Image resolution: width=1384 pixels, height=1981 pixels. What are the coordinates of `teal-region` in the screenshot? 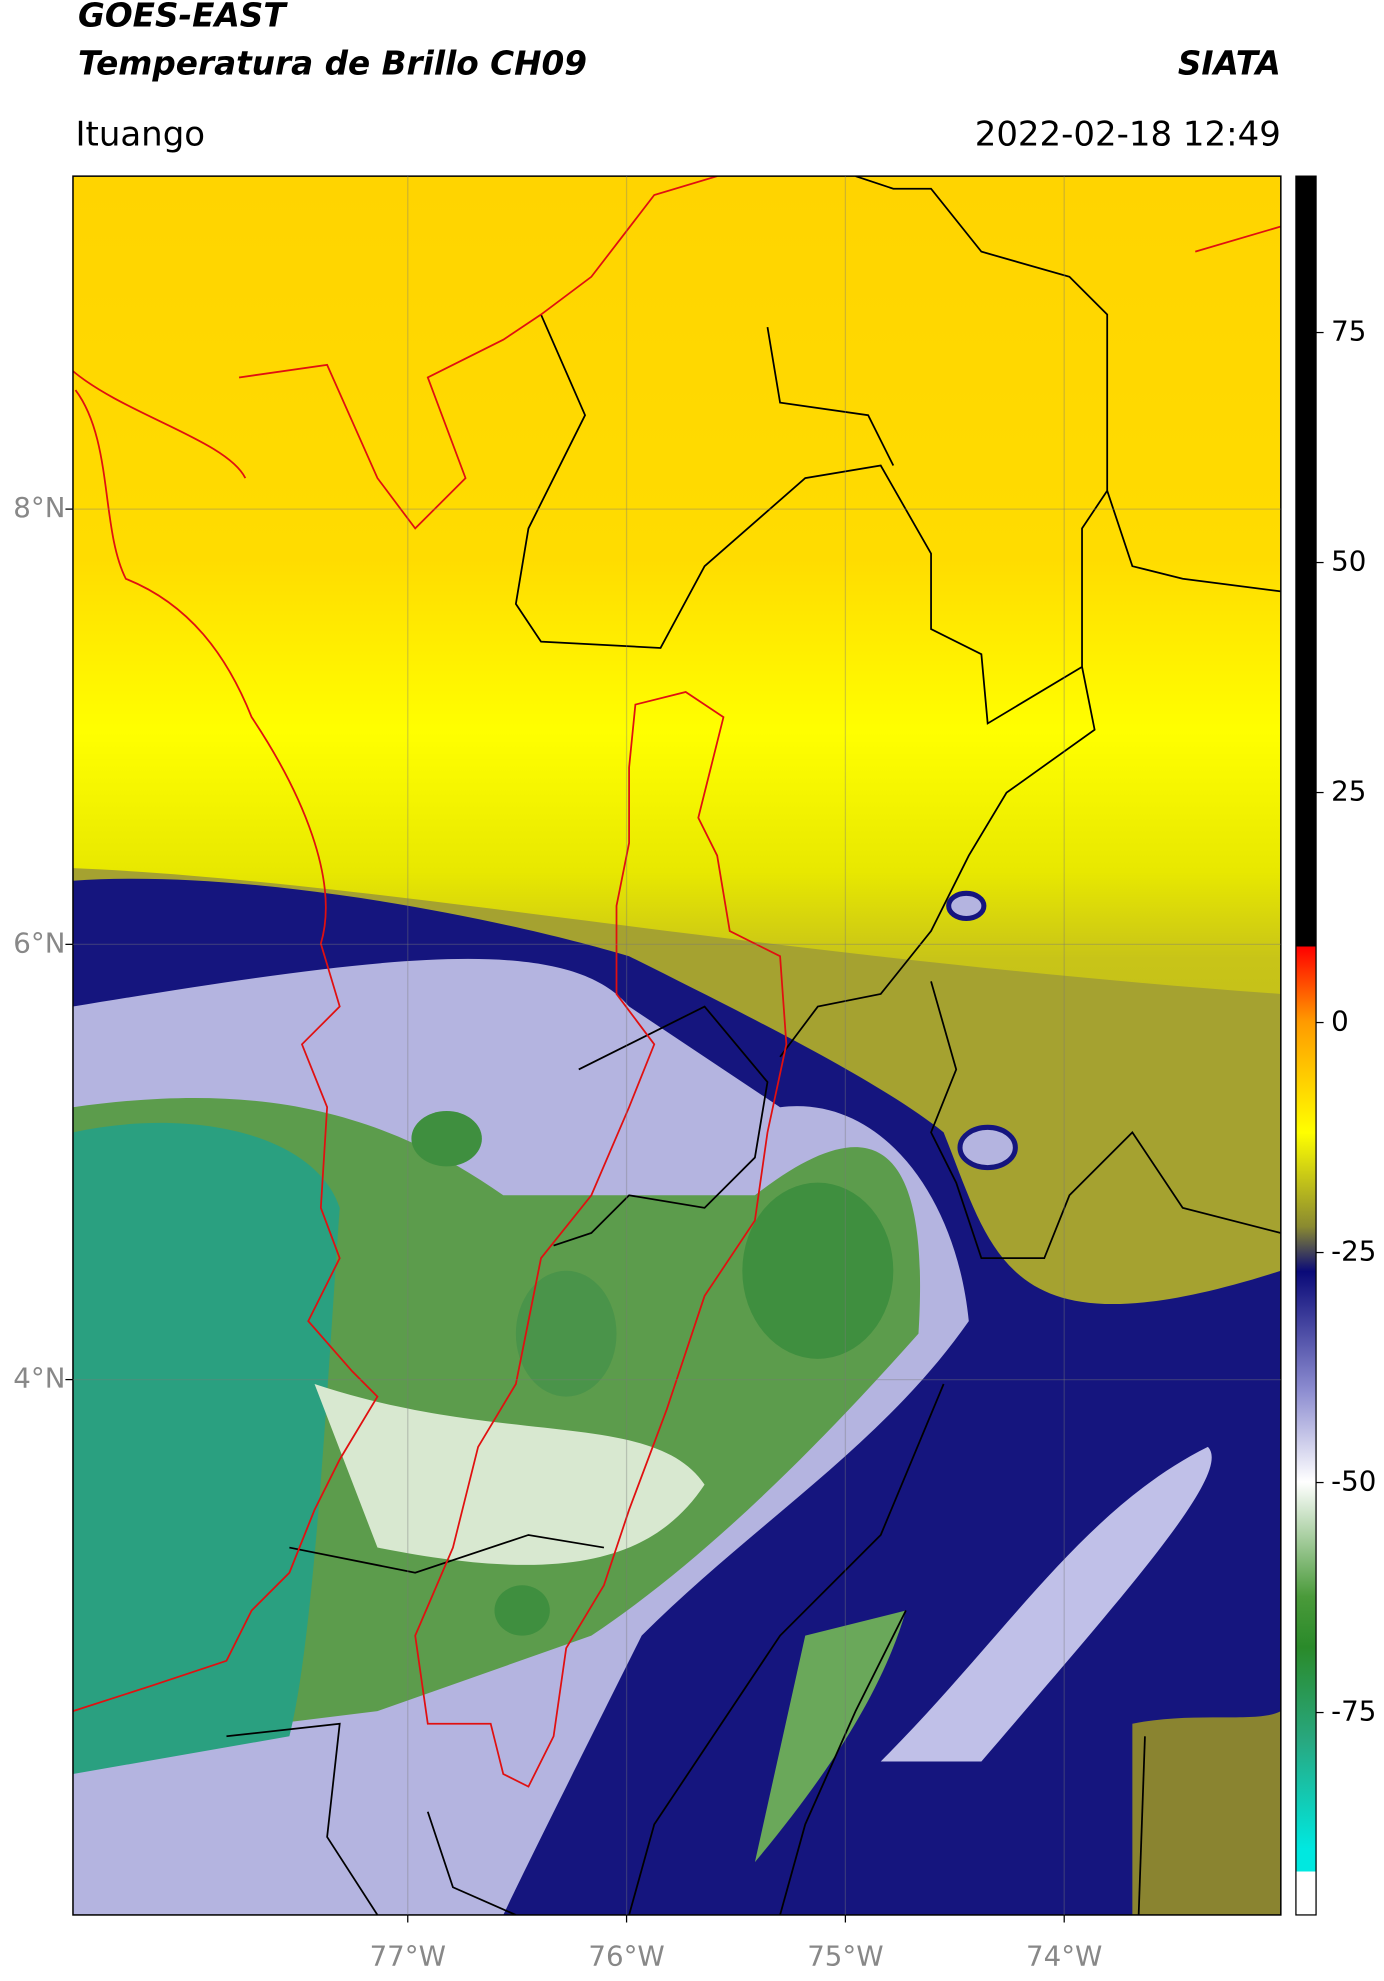 It's located at (206, 1448).